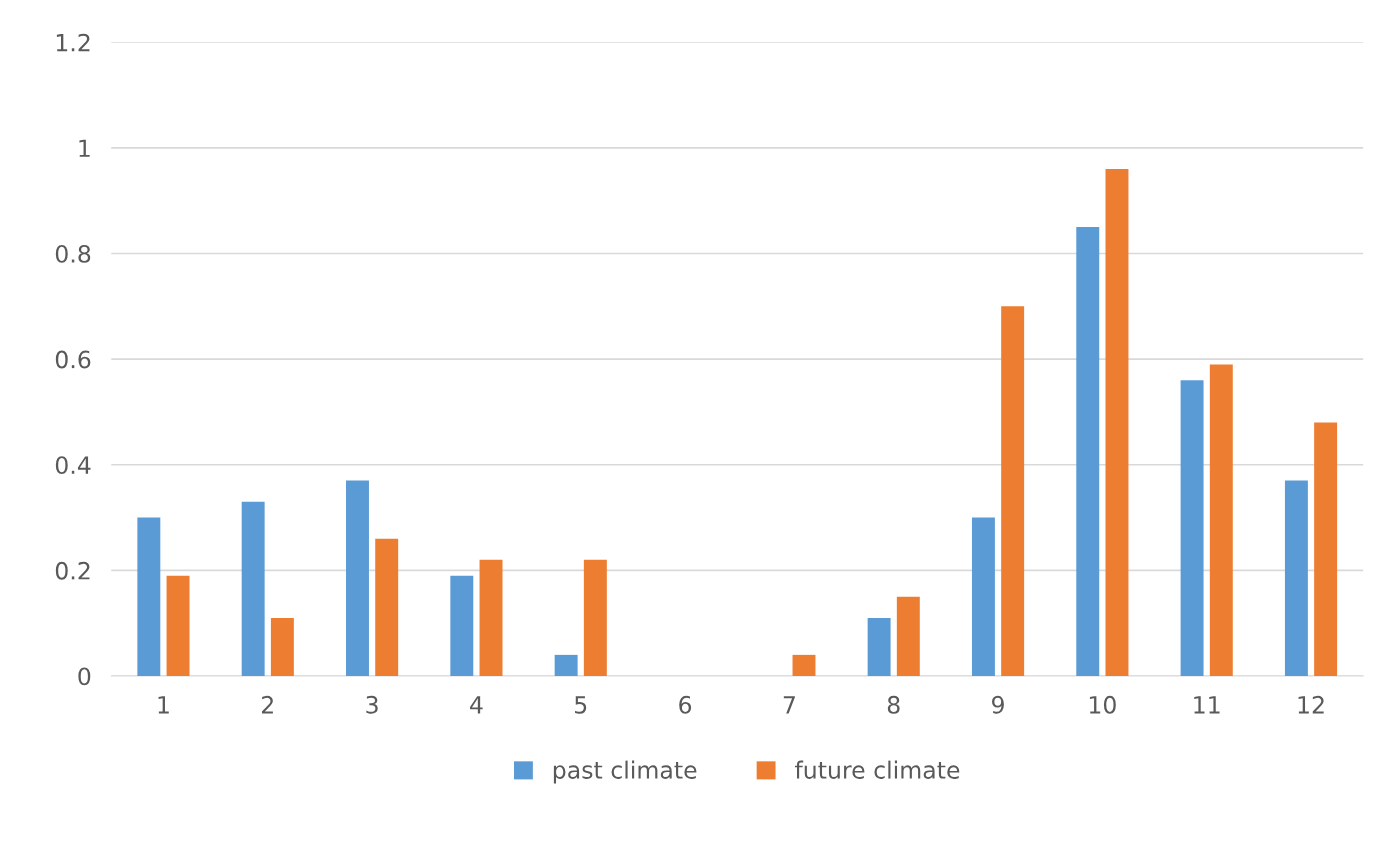  I want to click on x-tick-label: 8, so click(893, 704).